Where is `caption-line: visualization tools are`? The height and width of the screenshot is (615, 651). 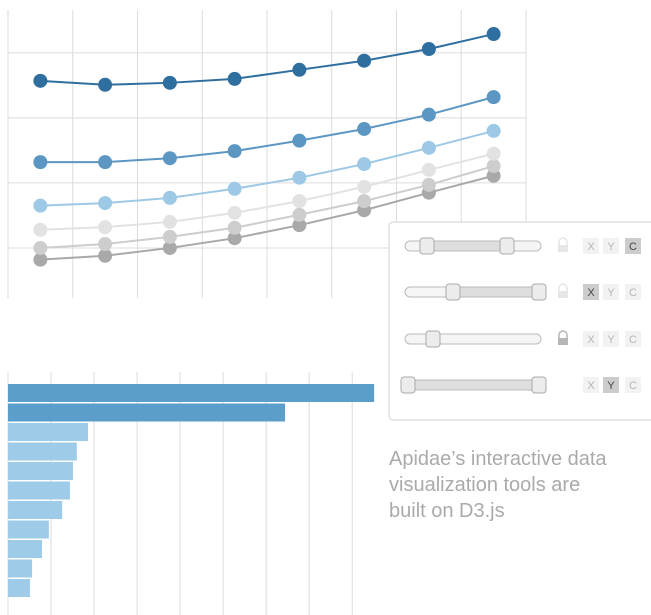 caption-line: visualization tools are is located at coordinates (484, 485).